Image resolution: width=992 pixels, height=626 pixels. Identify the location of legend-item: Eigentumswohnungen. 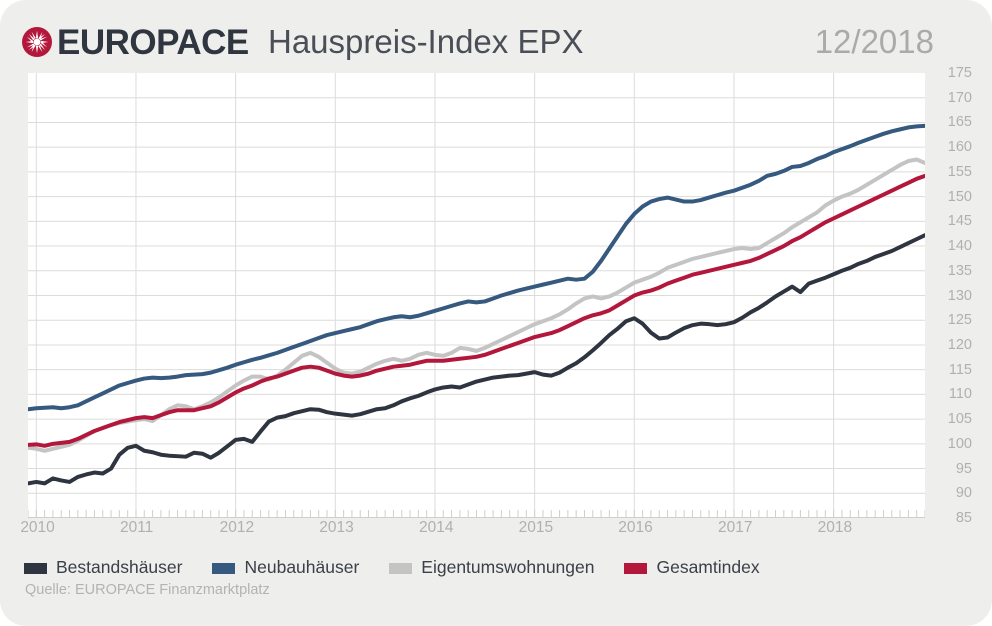
(491, 568).